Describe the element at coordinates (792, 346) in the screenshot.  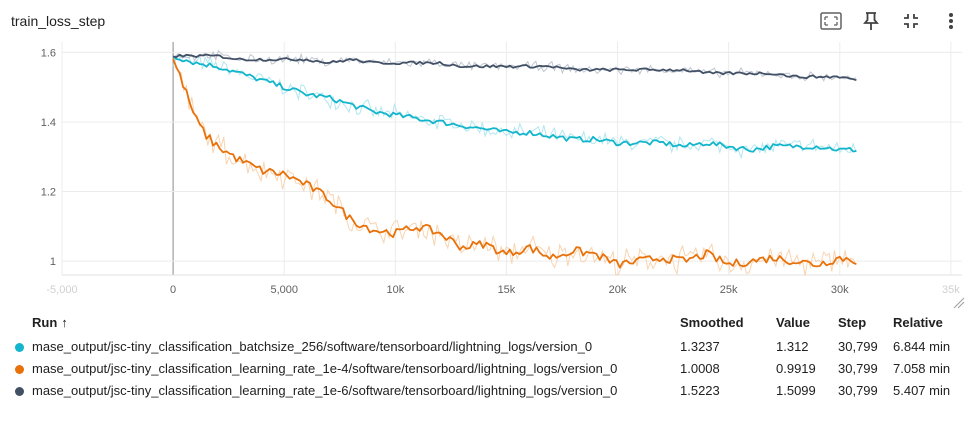
I see `raw-value: 1.312` at that location.